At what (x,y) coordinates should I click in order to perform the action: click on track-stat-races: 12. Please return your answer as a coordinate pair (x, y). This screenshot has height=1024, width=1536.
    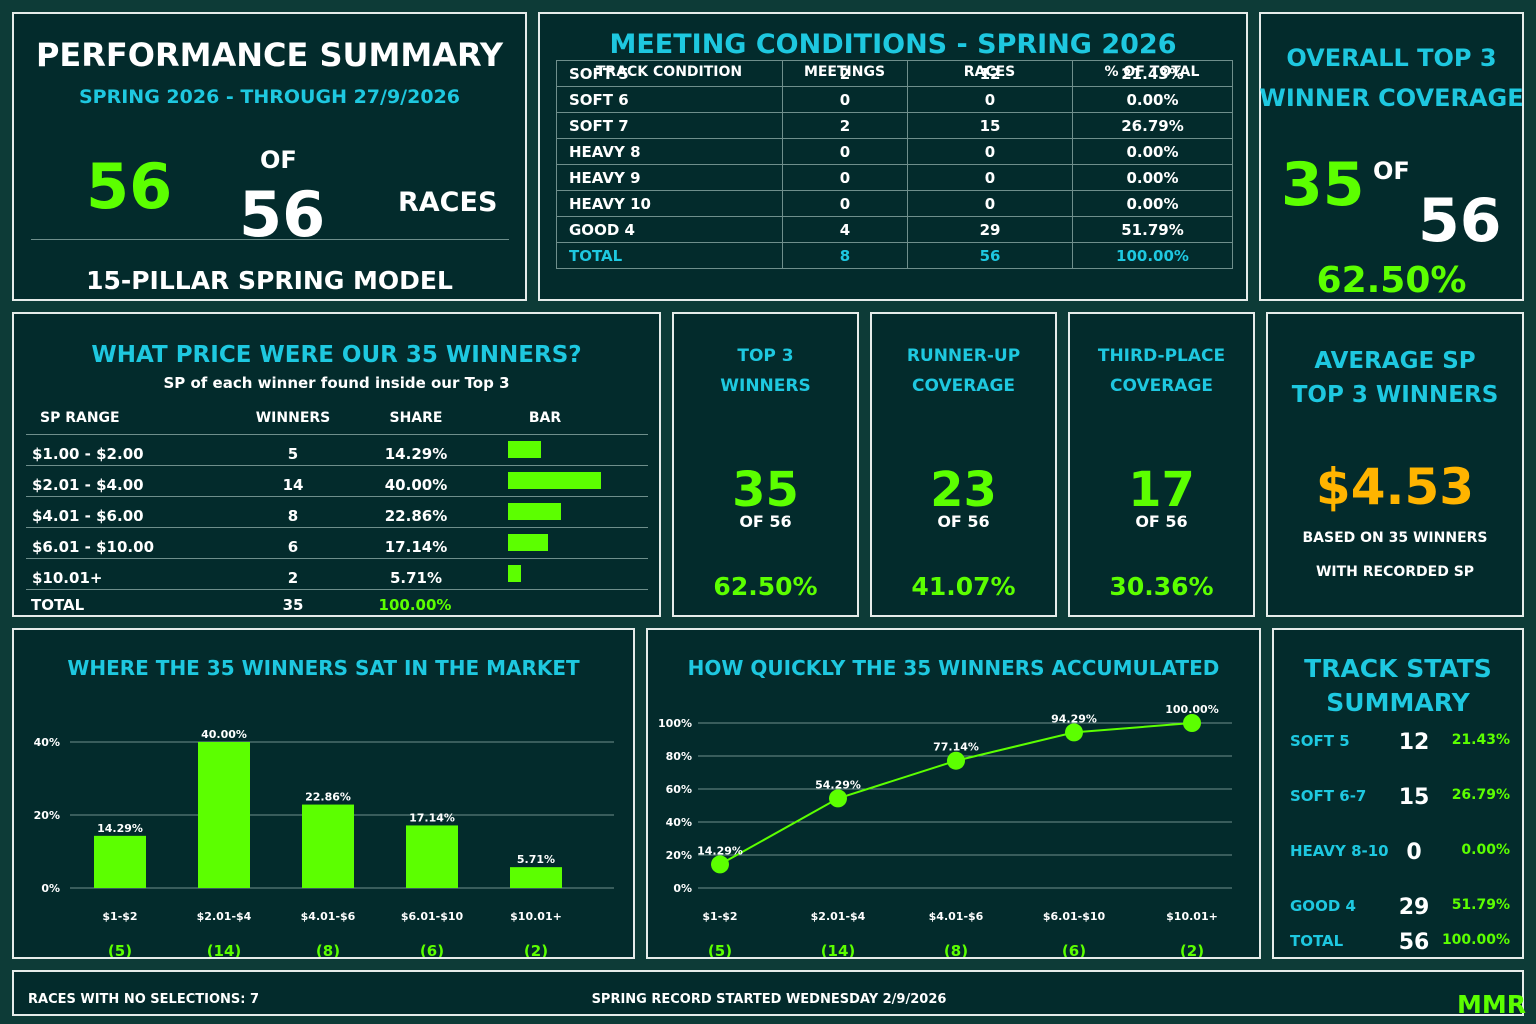
    Looking at the image, I should click on (1414, 742).